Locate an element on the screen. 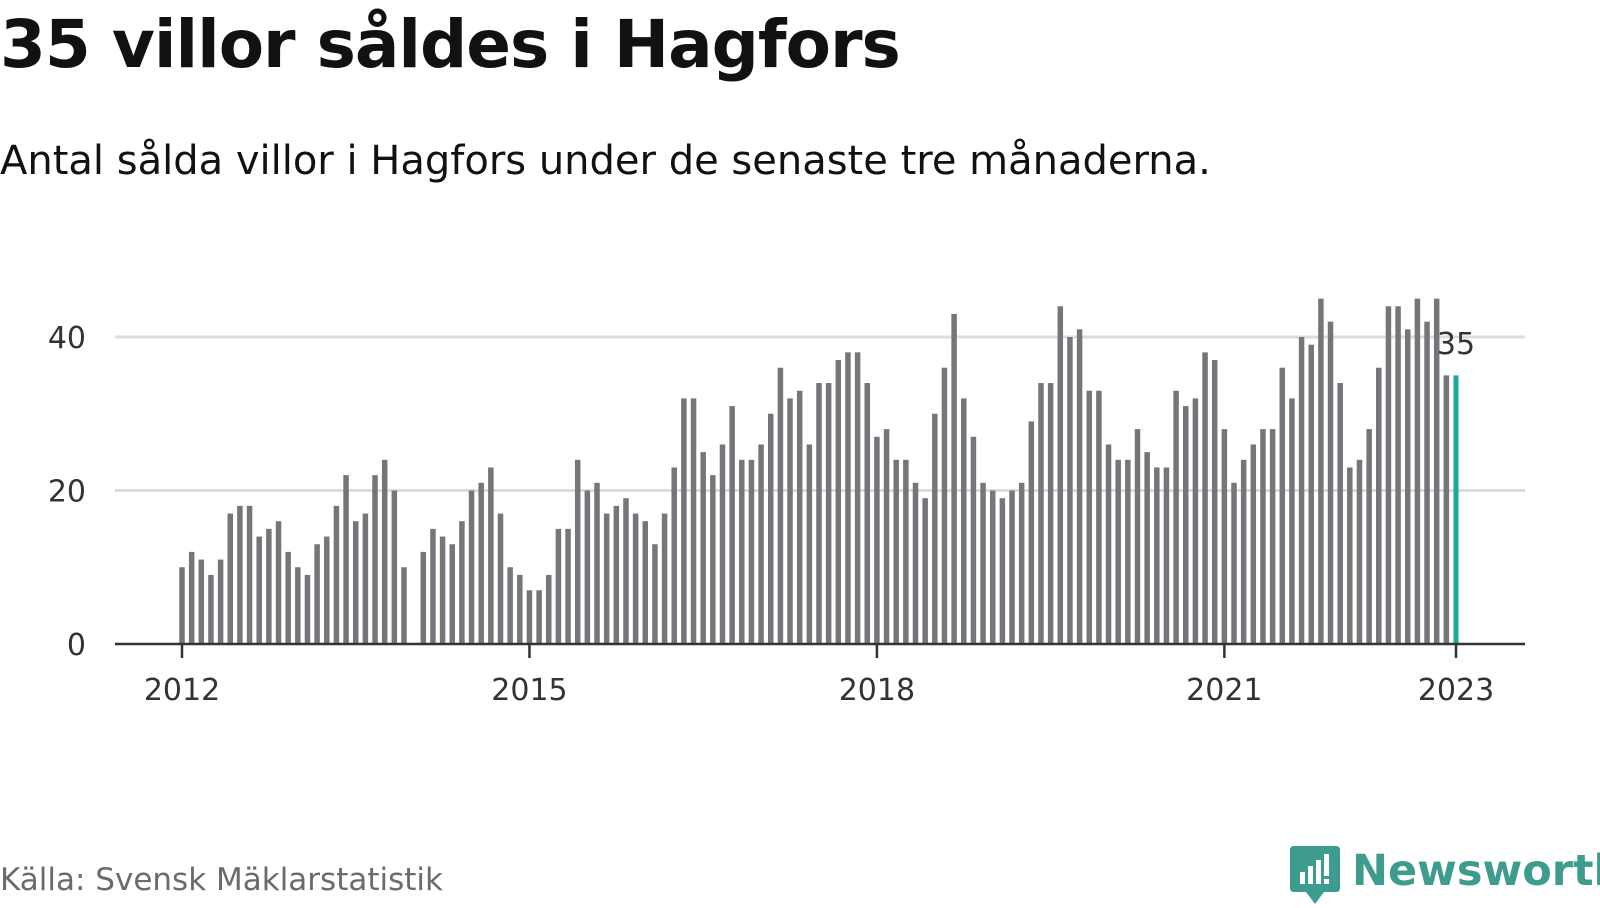 This screenshot has height=908, width=1600. y-tick-label: 20 is located at coordinates (67, 492).